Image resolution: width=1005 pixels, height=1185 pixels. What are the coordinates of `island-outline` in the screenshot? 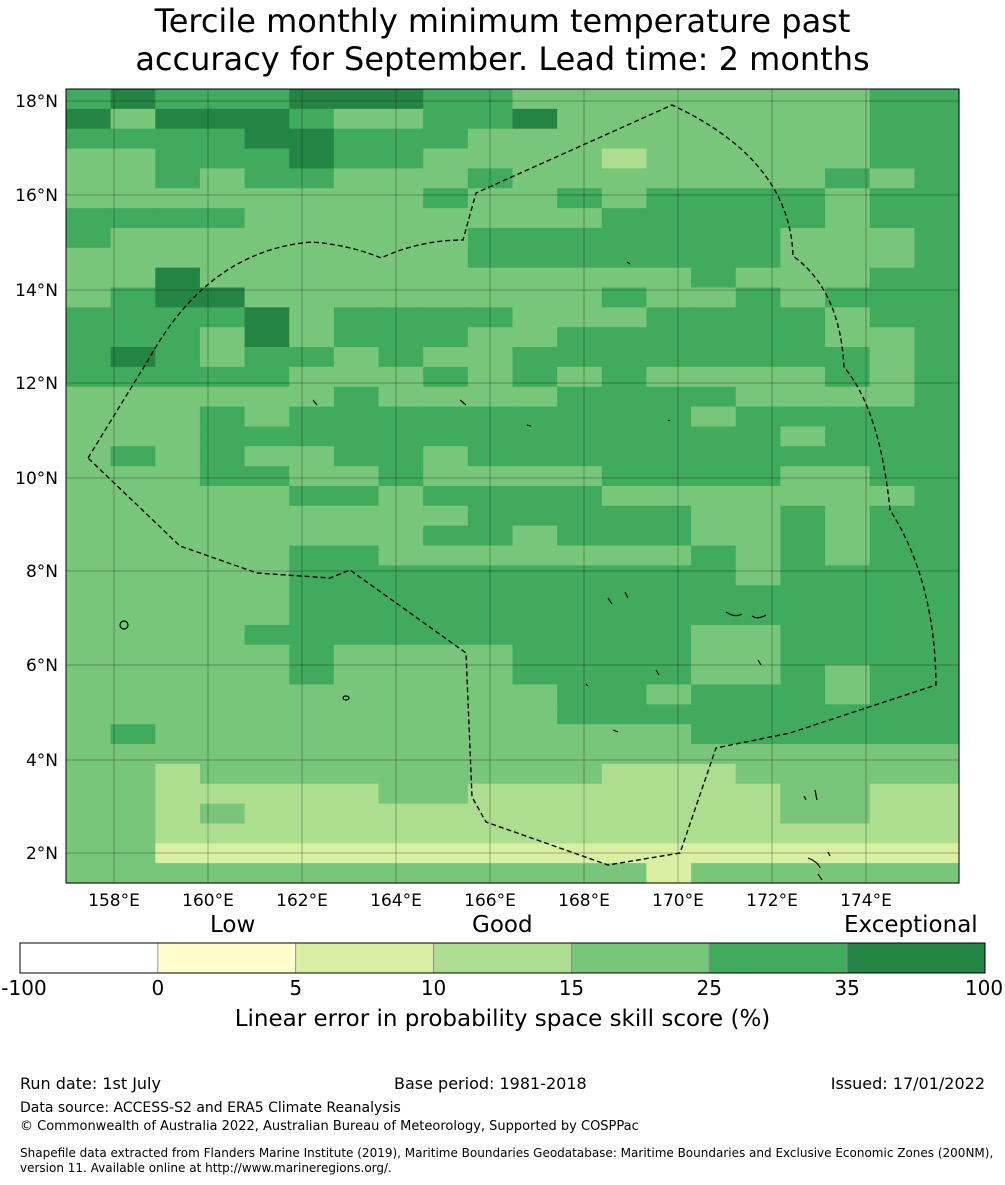 It's located at (618, 598).